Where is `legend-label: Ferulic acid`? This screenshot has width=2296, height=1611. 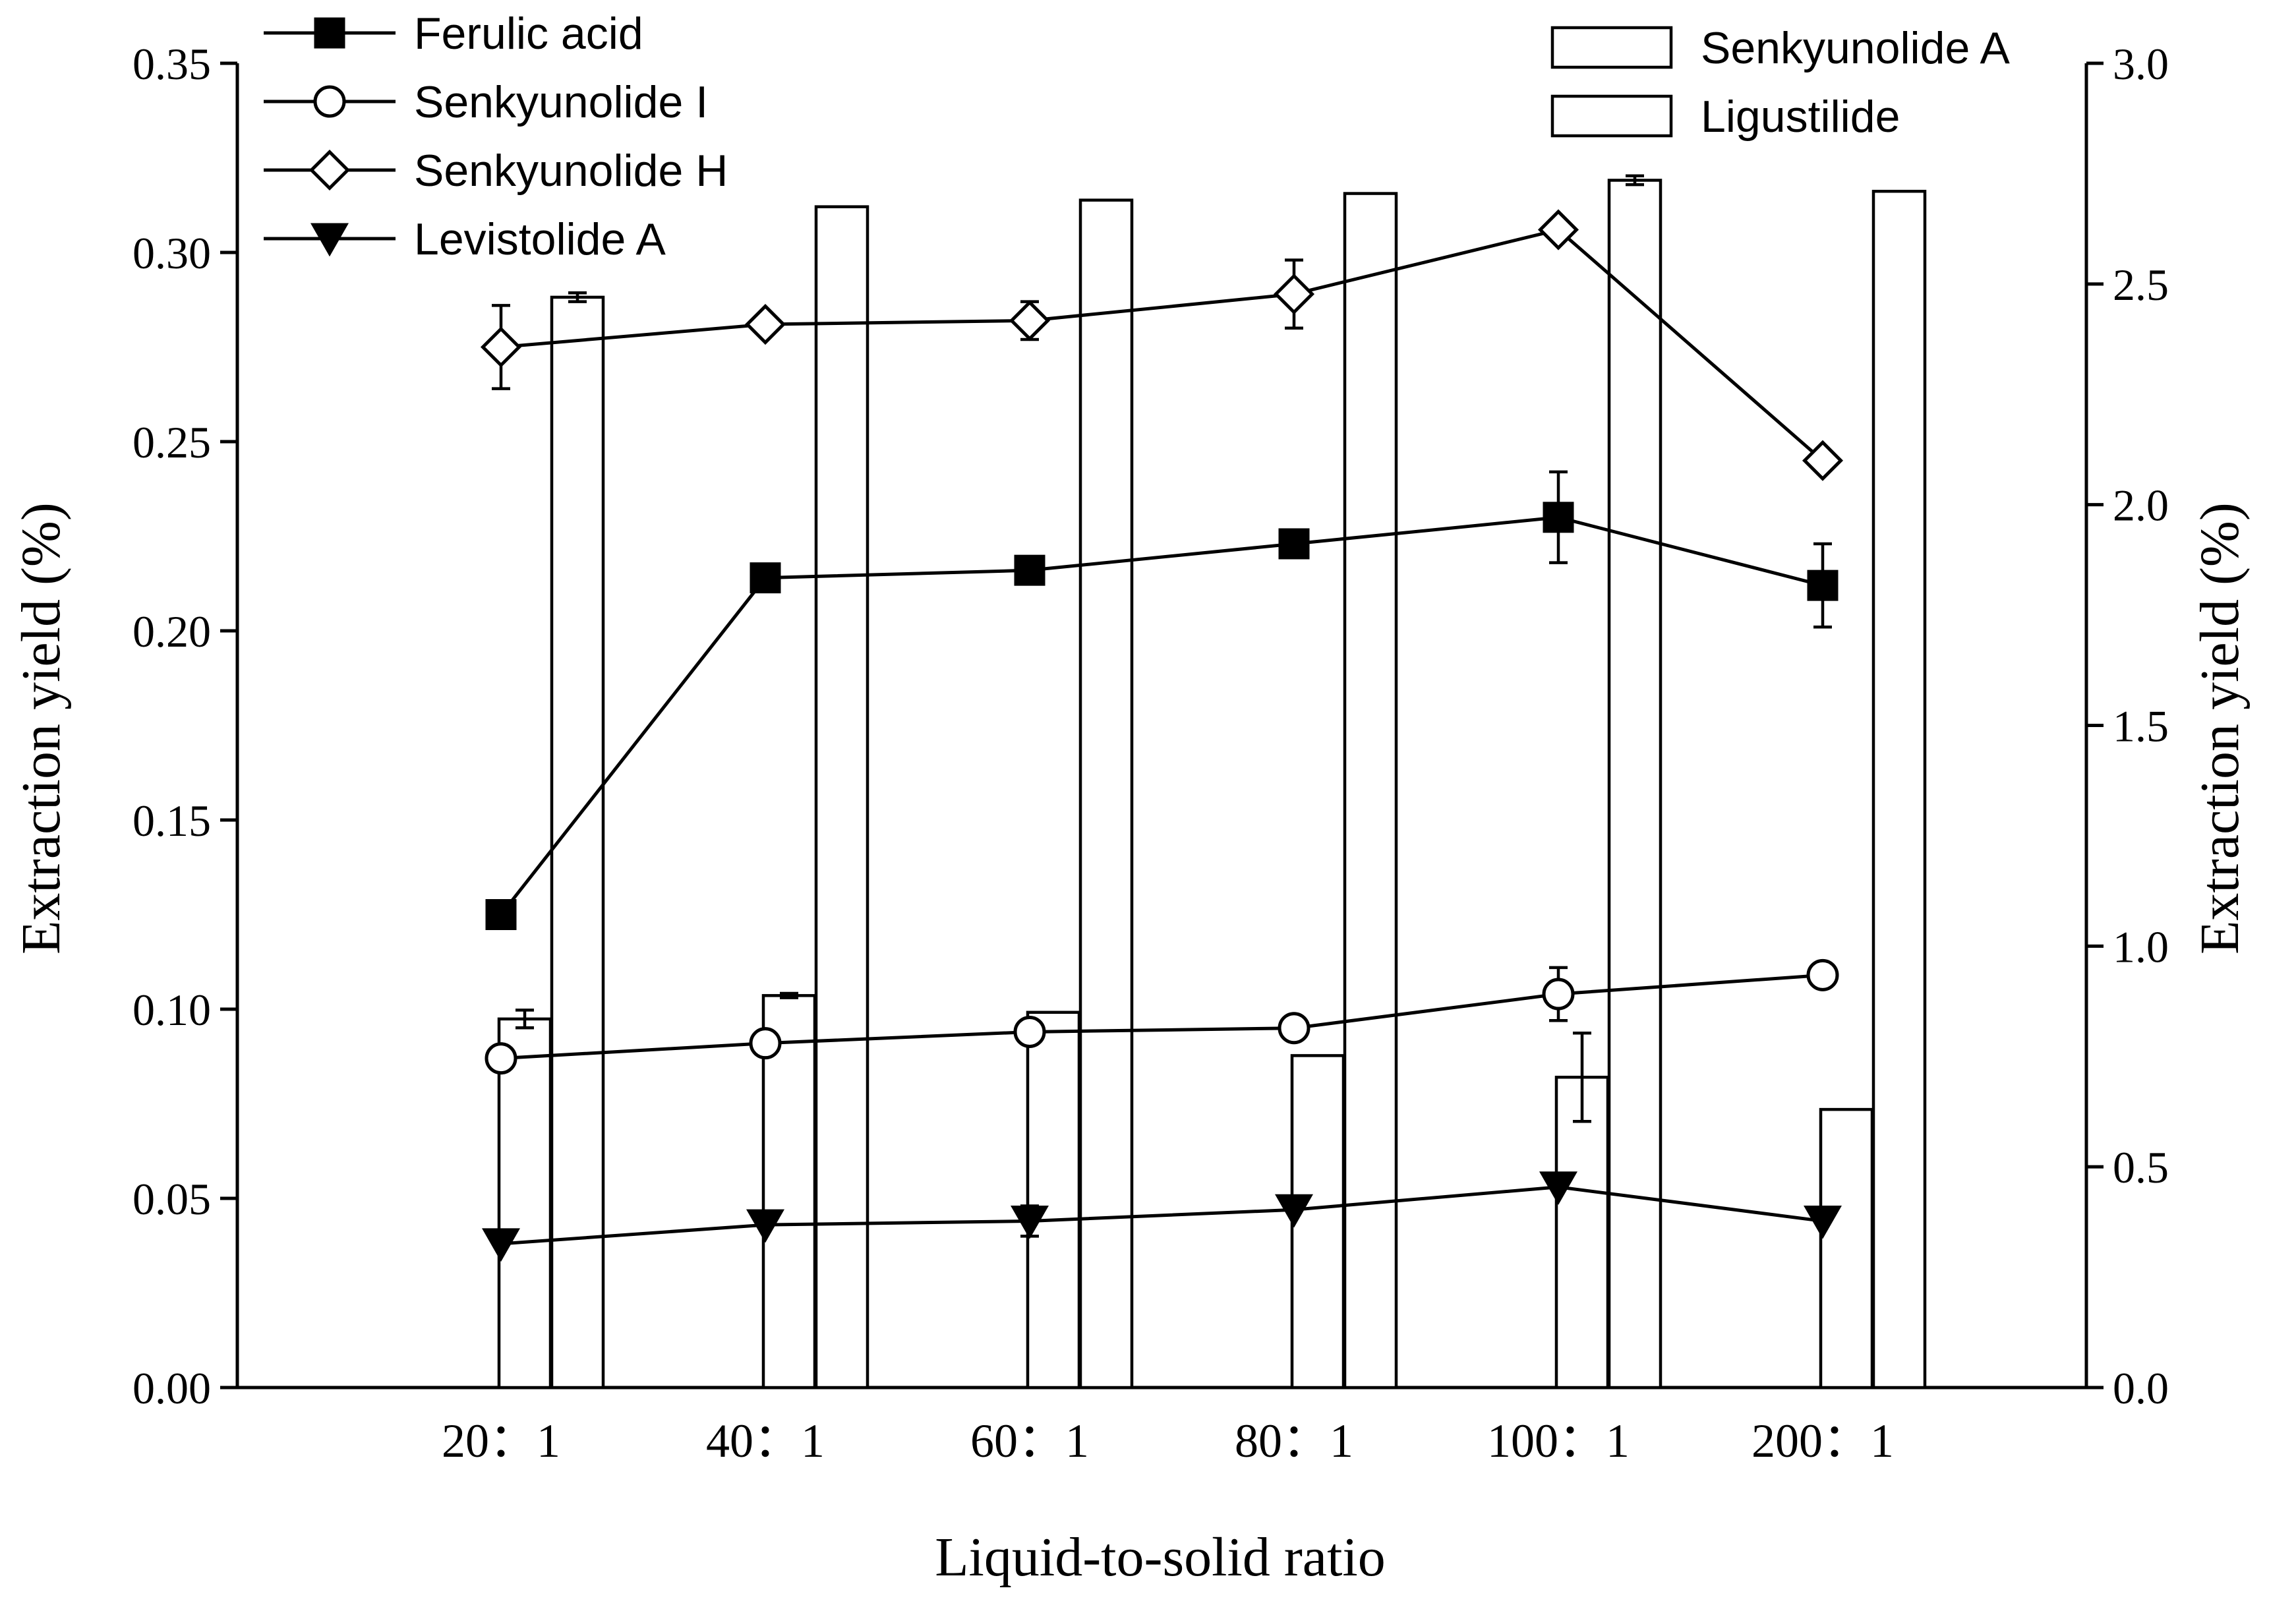
legend-label: Ferulic acid is located at coordinates (528, 34).